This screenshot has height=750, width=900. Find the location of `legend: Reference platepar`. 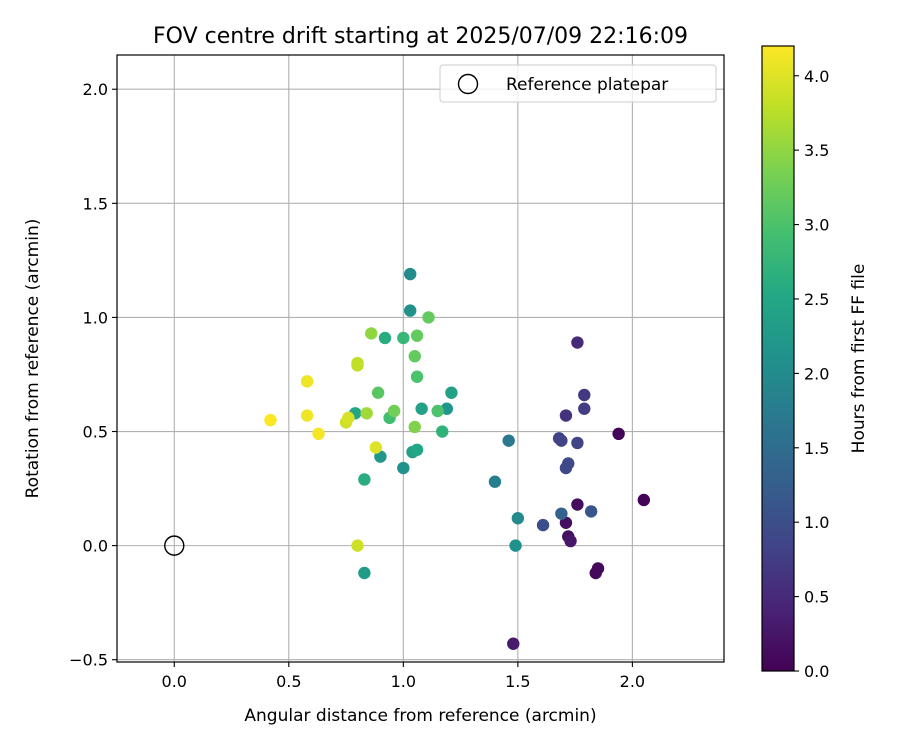

legend: Reference platepar is located at coordinates (578, 83).